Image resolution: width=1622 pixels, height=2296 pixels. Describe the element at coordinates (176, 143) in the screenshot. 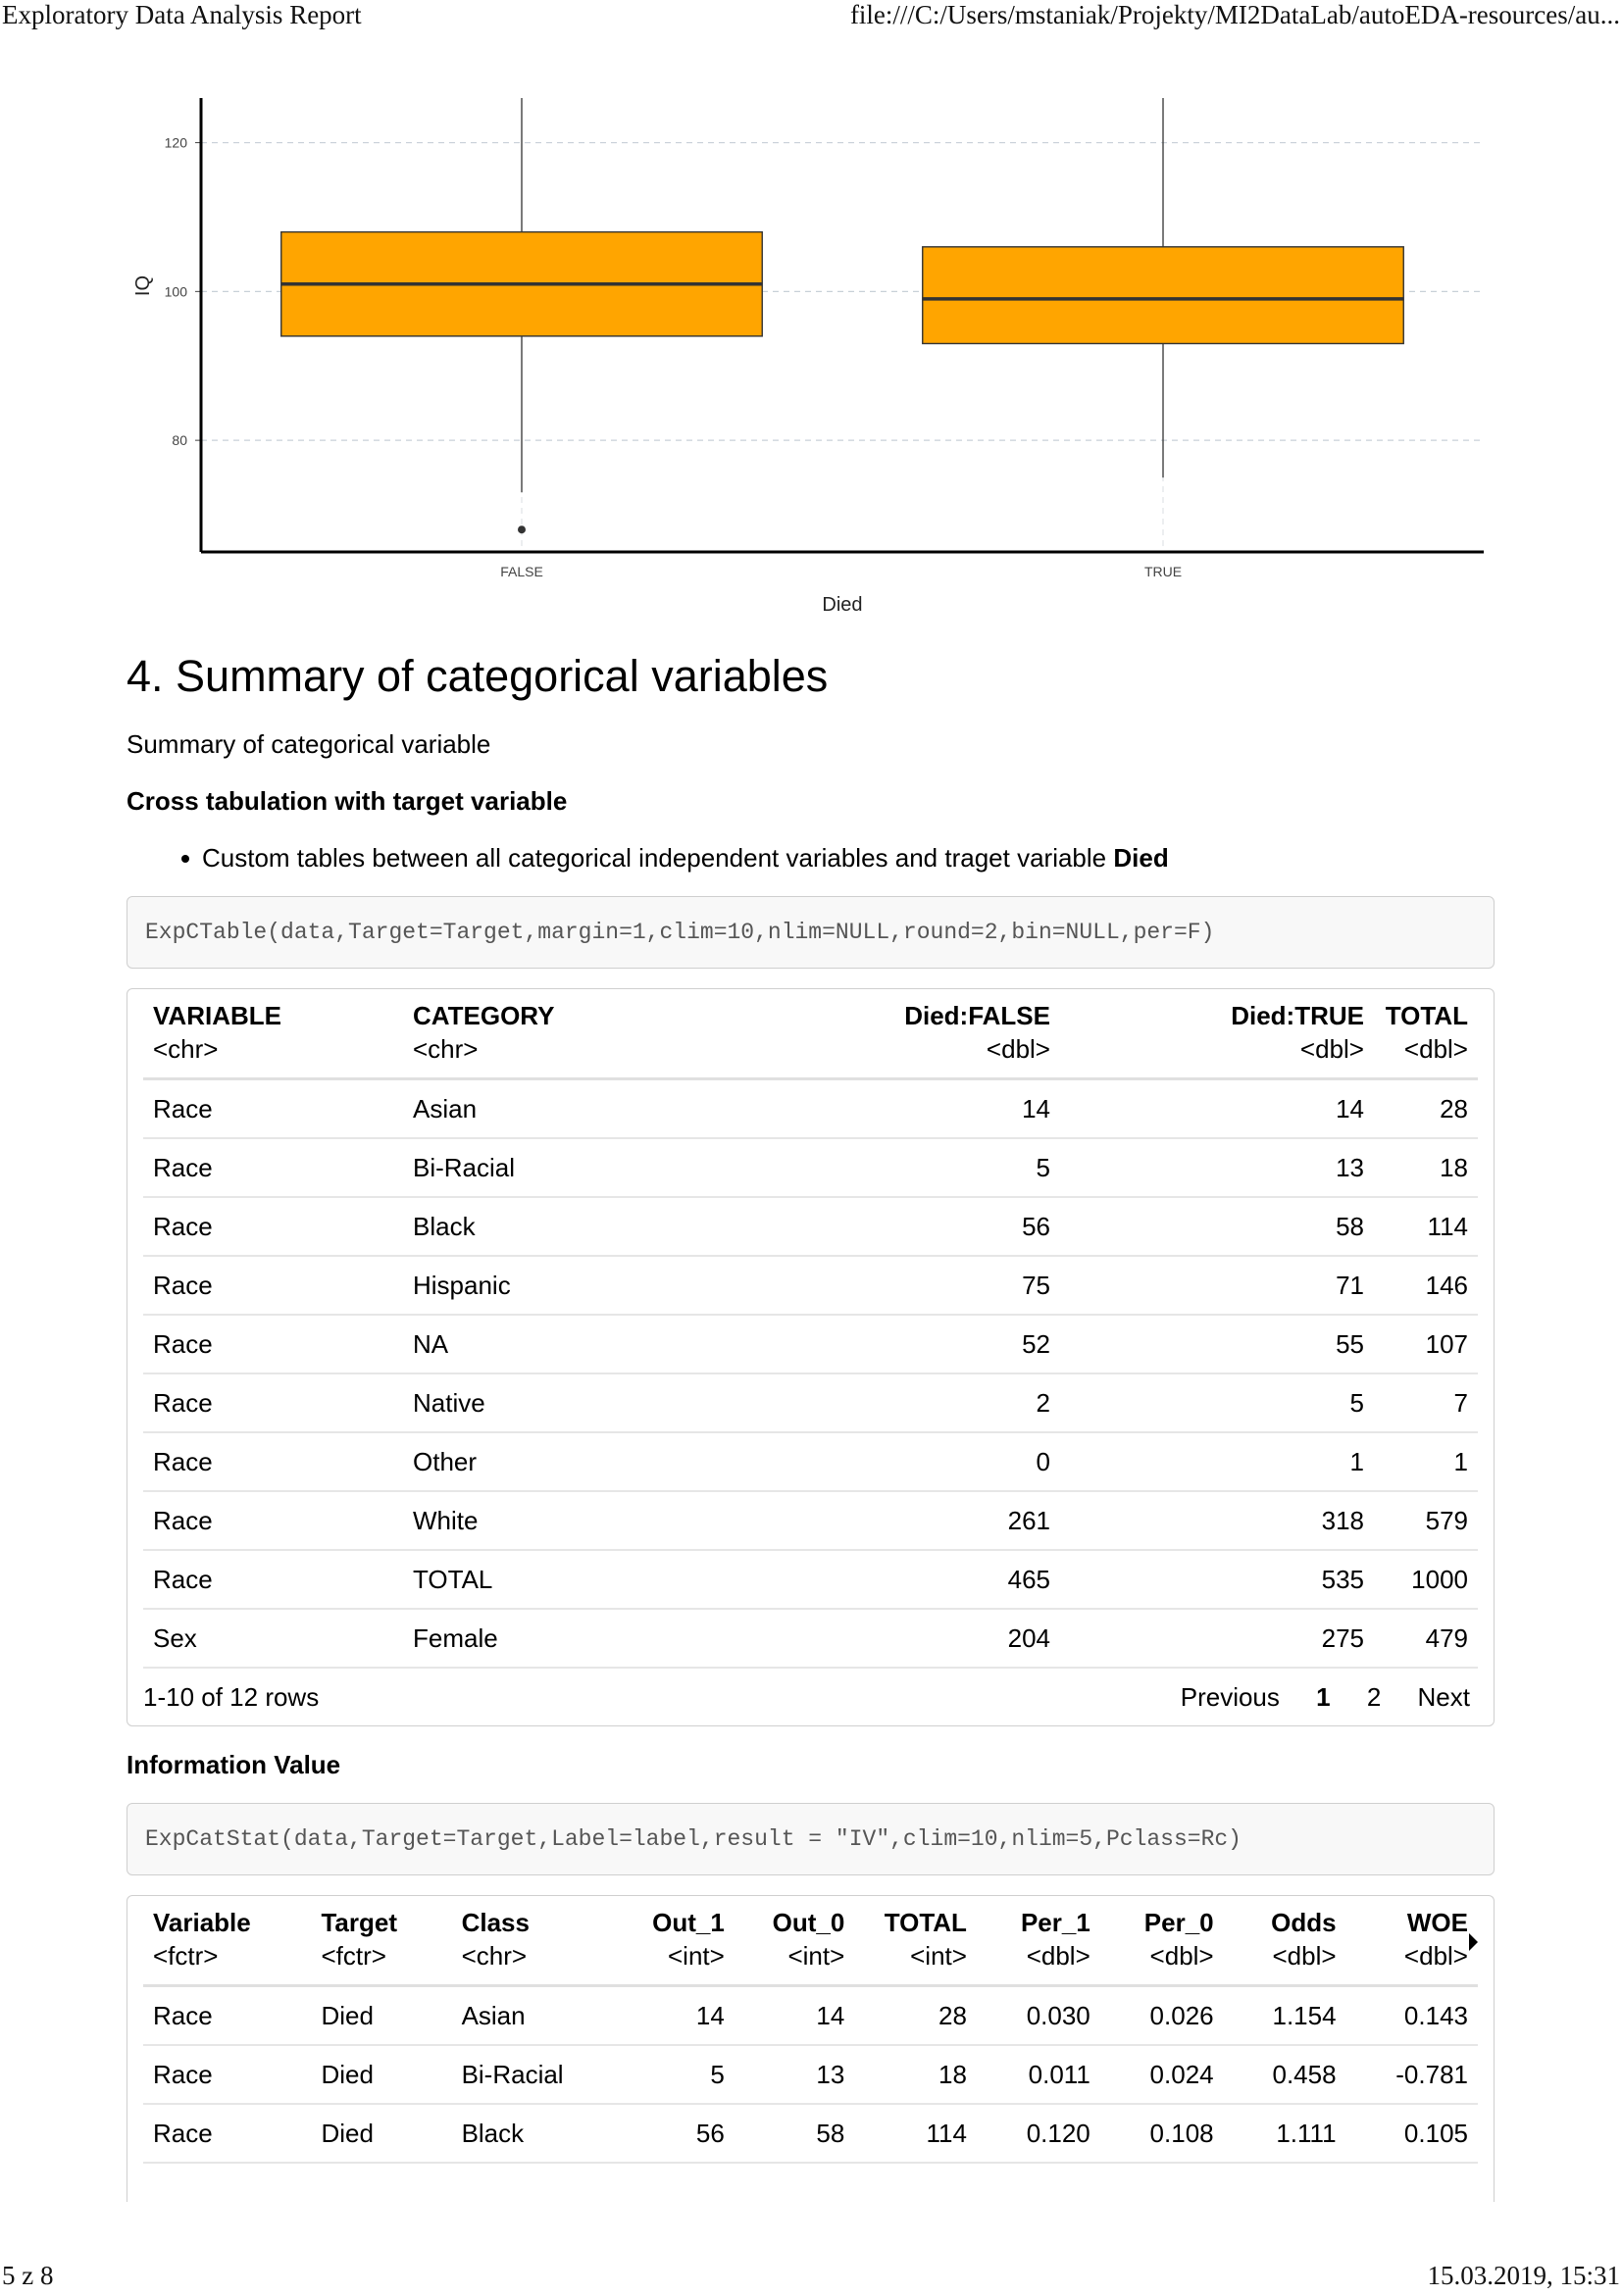

I see `y-tick-label: 120` at that location.